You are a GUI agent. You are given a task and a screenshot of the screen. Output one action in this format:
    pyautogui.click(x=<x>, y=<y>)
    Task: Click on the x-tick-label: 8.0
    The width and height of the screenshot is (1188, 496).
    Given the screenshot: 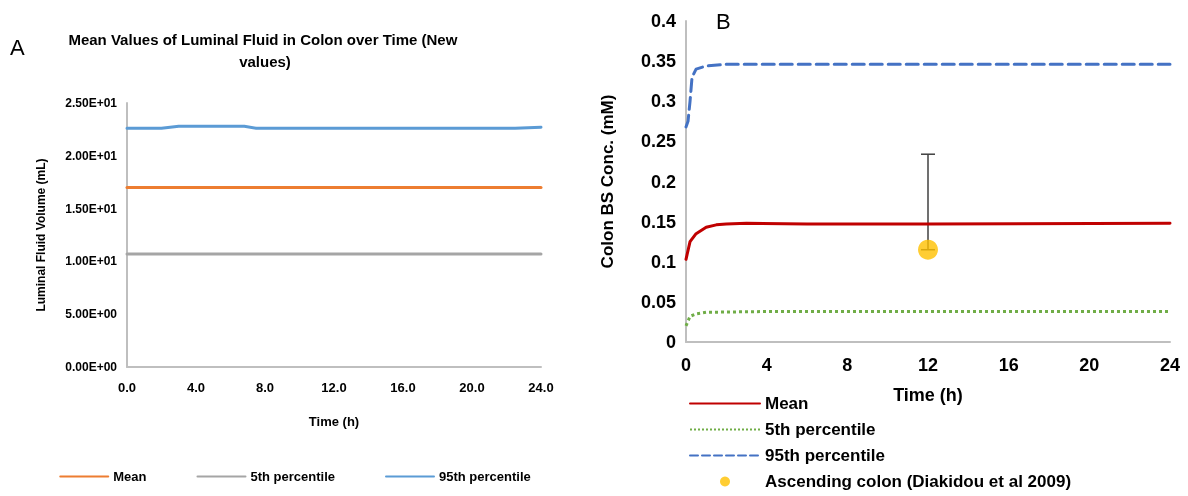 What is the action you would take?
    pyautogui.click(x=265, y=387)
    